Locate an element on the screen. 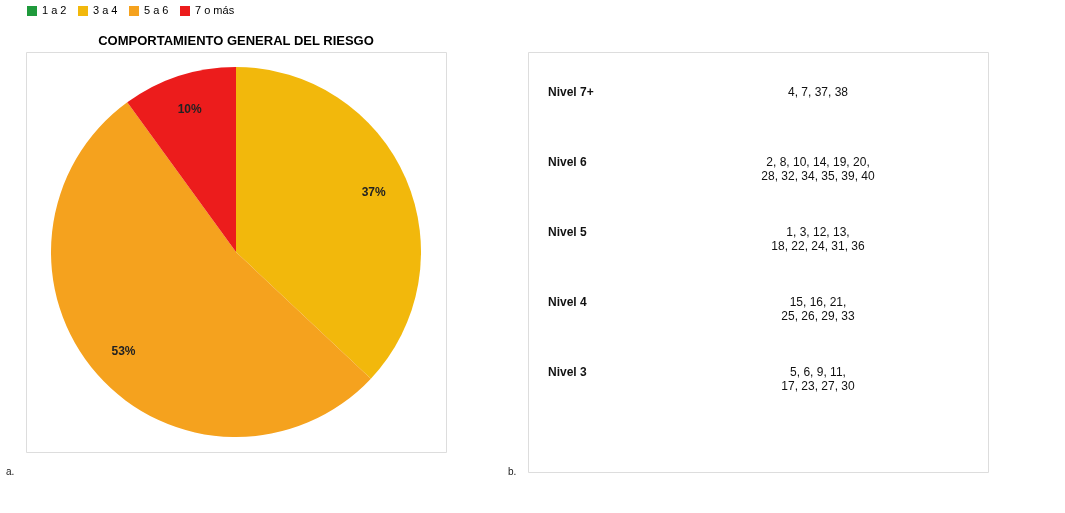  legend-label: 1 a 2 is located at coordinates (54, 10).